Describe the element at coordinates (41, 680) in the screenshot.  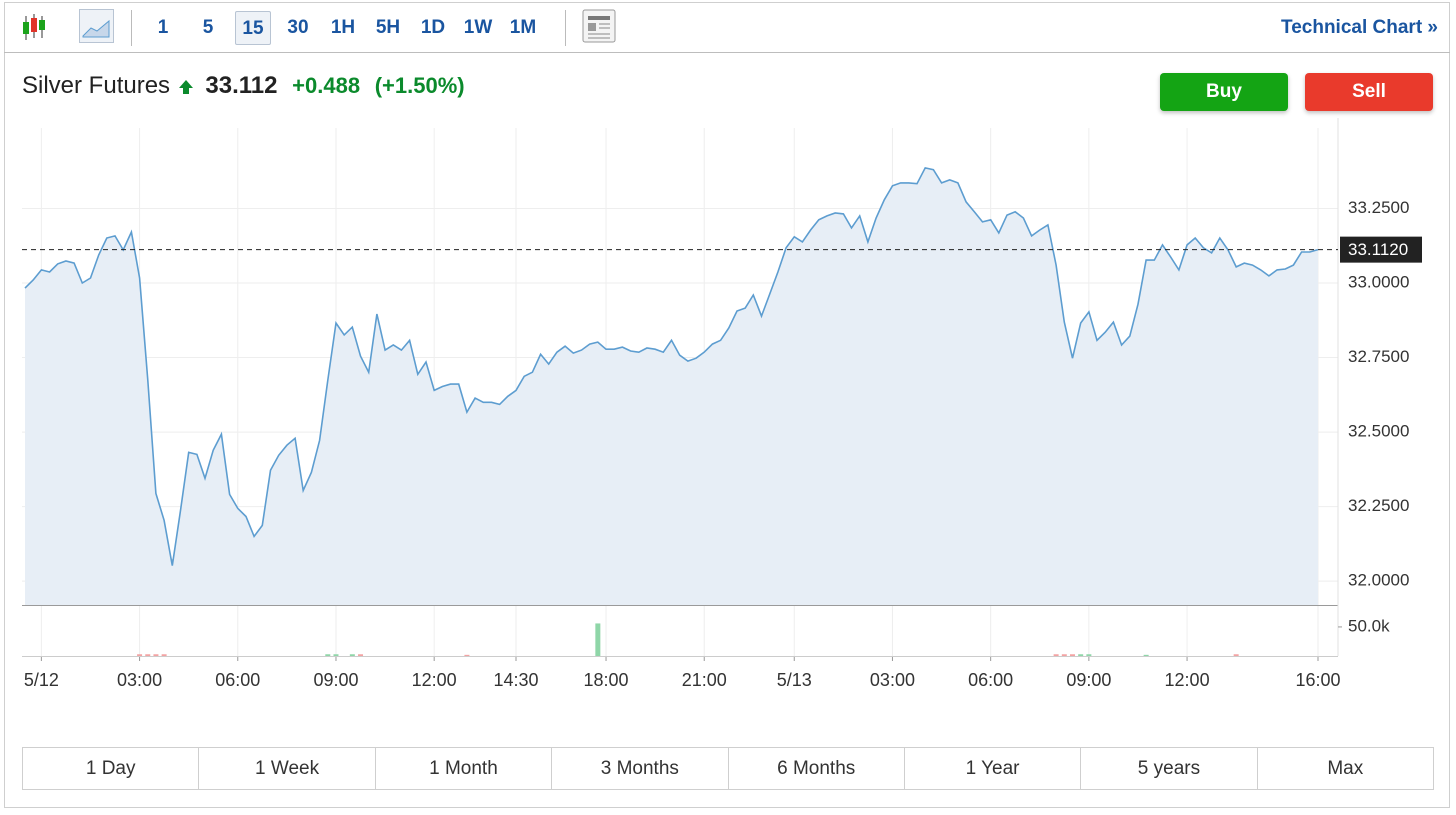
I see `x-tick-label: 5/12` at that location.